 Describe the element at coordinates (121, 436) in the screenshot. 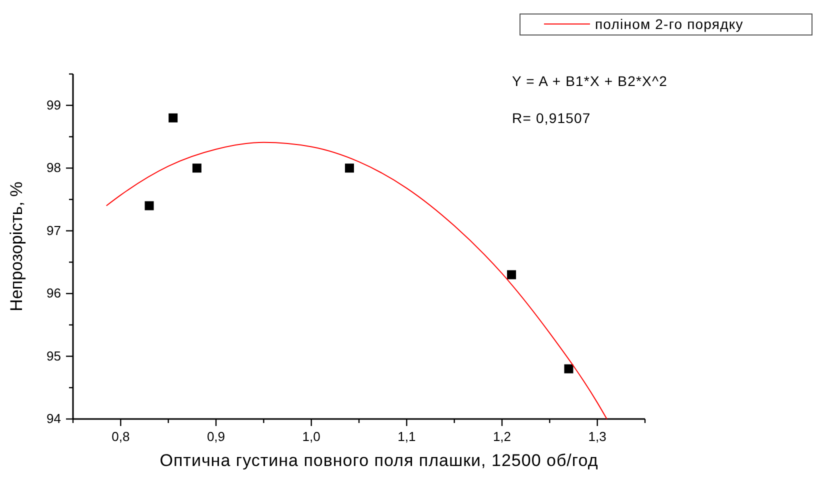

I see `x-tick-label: 0,8` at that location.